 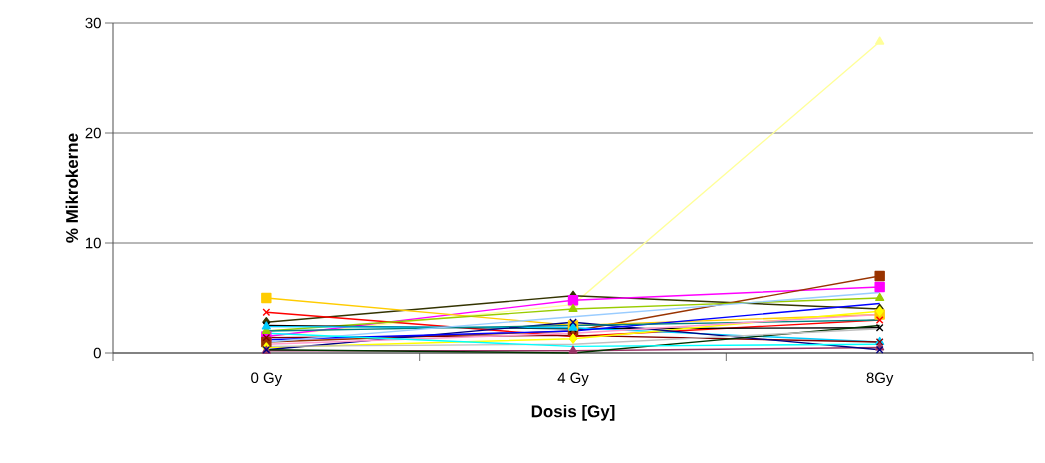 I want to click on x-axis-title: Dosis [Gy], so click(x=573, y=412).